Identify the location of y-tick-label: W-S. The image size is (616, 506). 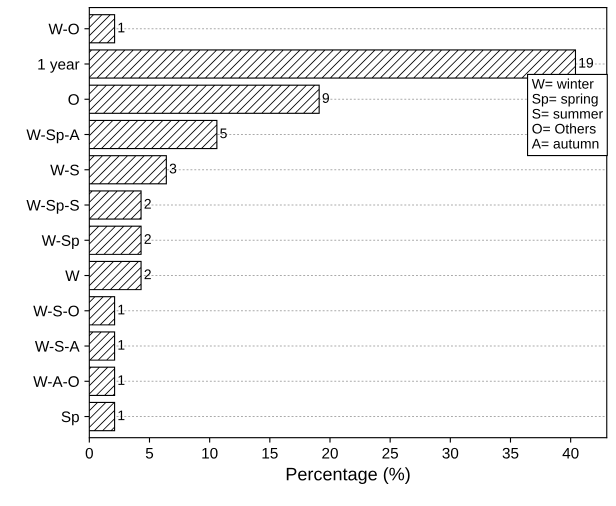
(64, 170).